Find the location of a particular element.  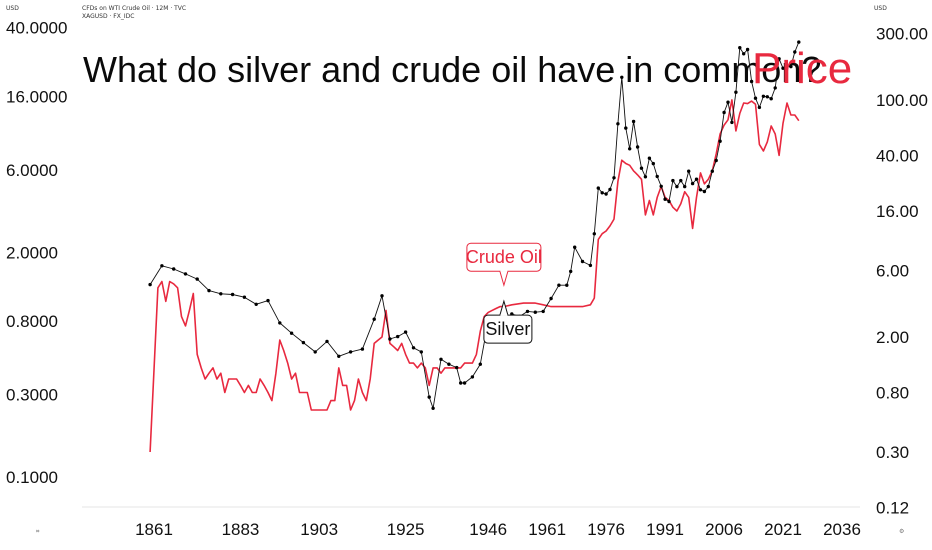

right-tick-label: 2.00 is located at coordinates (892, 337).